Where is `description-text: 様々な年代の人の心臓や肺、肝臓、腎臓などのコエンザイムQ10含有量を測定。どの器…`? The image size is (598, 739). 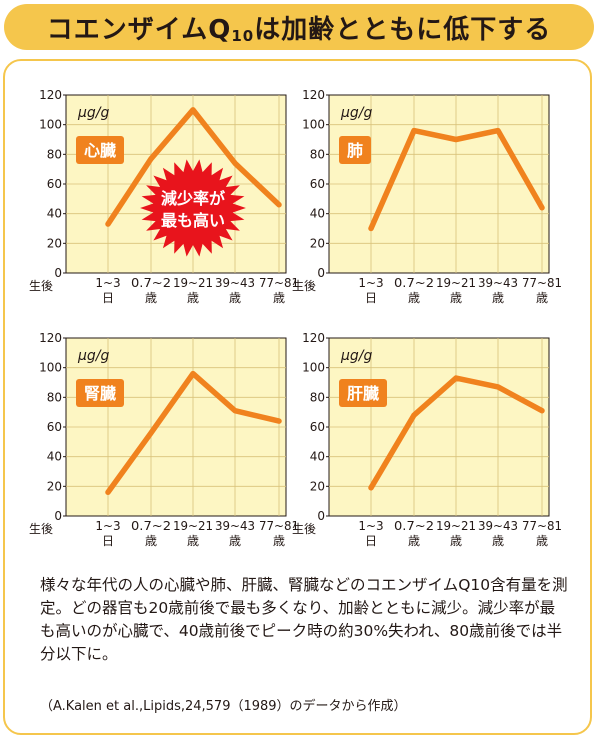 description-text: 様々な年代の人の心臓や肺、肝臓、腎臓などのコエンザイムQ10含有量を測定。どの器… is located at coordinates (304, 619).